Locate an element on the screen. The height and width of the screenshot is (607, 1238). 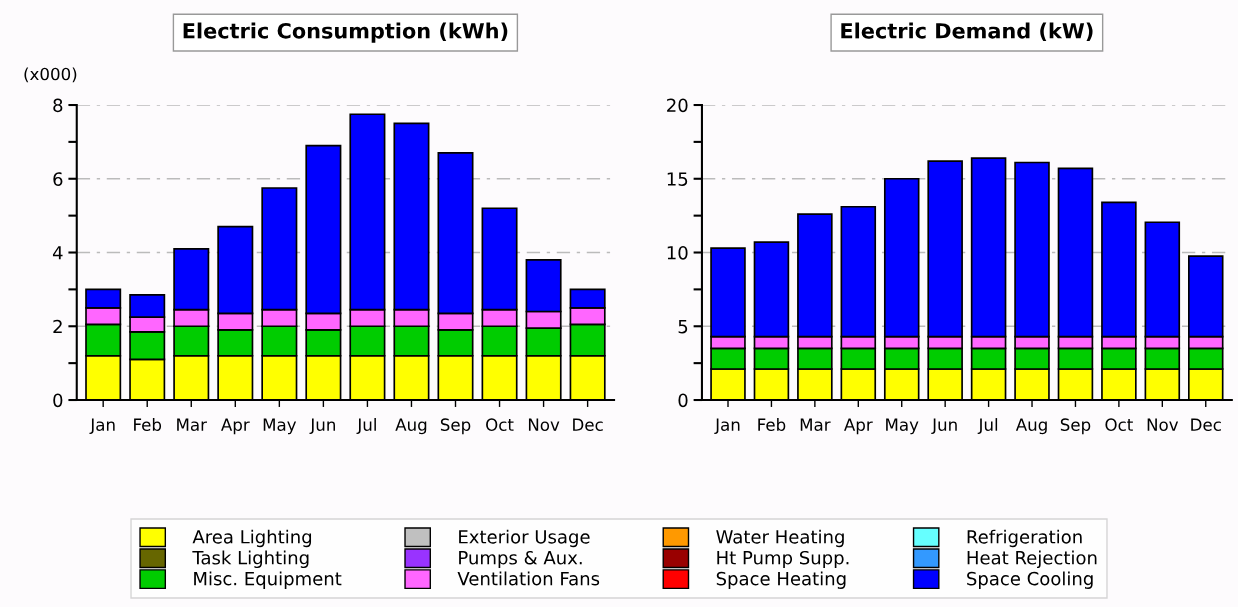
y-tick-label: 8 is located at coordinates (58, 105).